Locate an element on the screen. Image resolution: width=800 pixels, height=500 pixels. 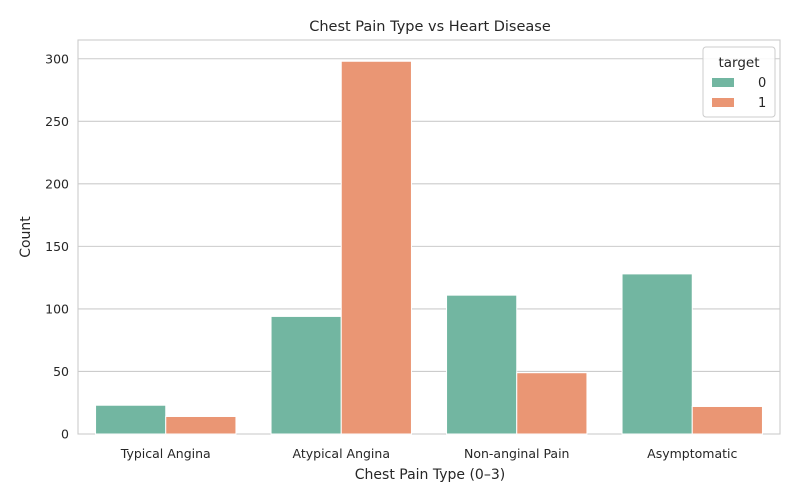
legend-title: target is located at coordinates (738, 63).